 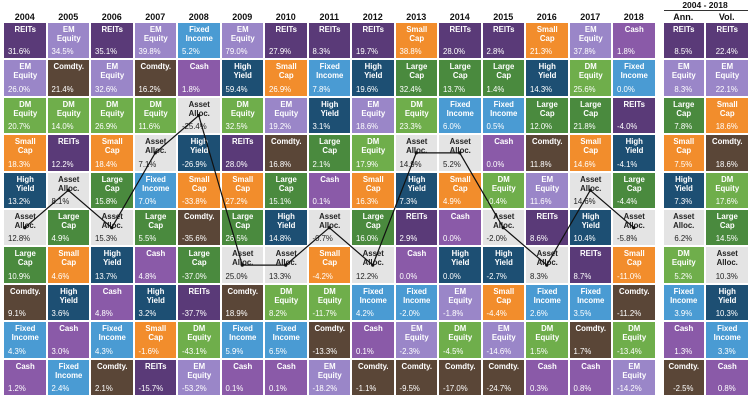 I want to click on cell-value: 16.8%, so click(x=280, y=164).